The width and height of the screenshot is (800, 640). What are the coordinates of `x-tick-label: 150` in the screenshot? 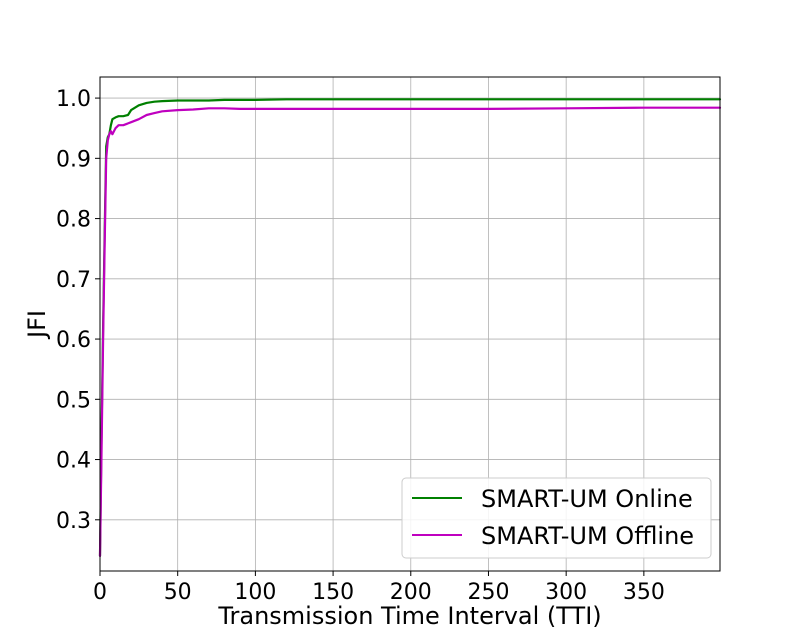 It's located at (333, 592).